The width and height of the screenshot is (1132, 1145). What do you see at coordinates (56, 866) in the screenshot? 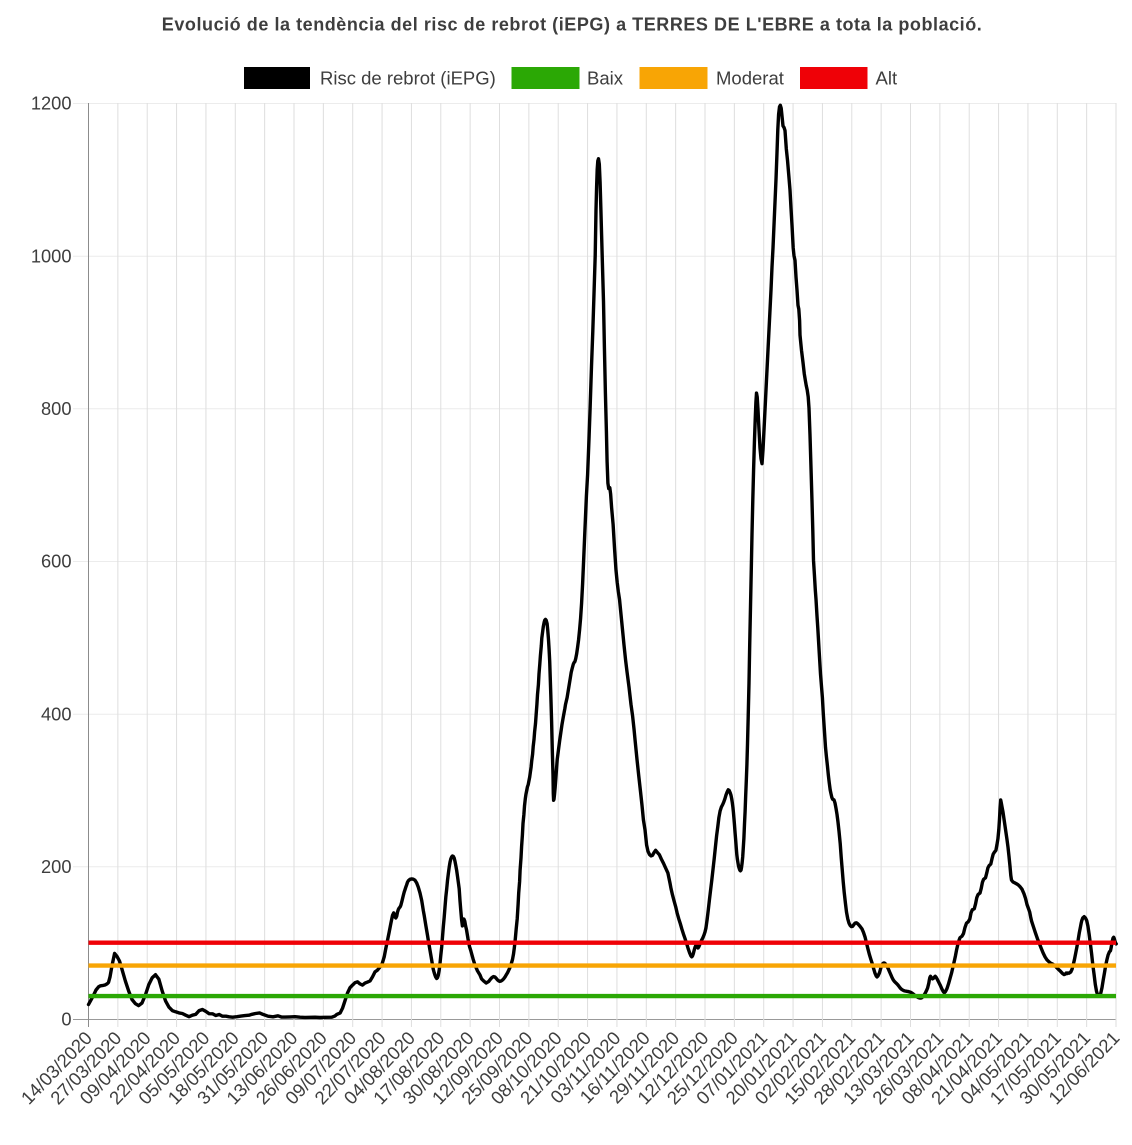
I see `svg-text: 200` at bounding box center [56, 866].